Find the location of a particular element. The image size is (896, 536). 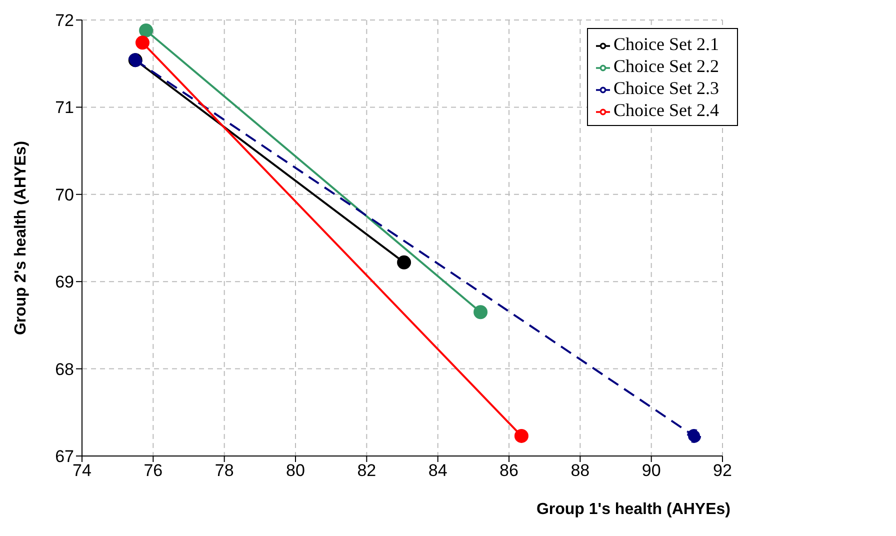

y-axis-title: Group 2's health (AHYEs) is located at coordinates (21, 238).